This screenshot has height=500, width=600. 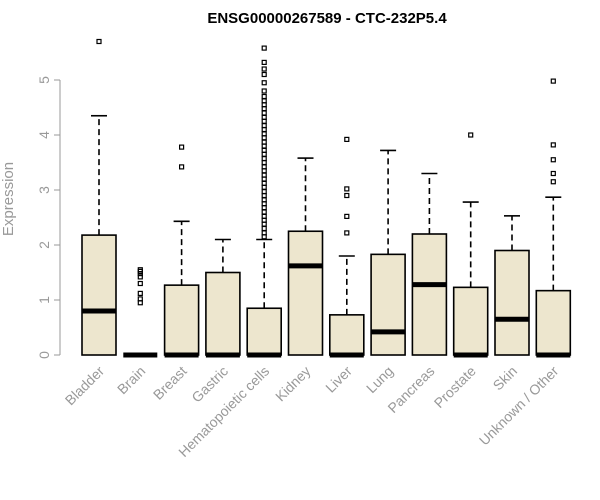 I want to click on x-tick-label: Brain, so click(x=131, y=380).